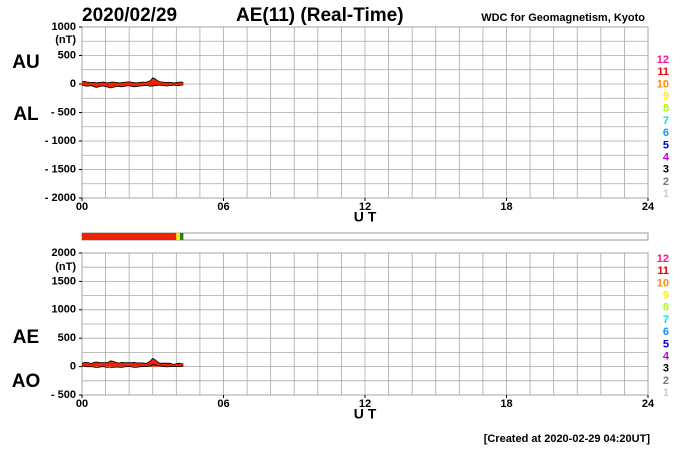 The width and height of the screenshot is (700, 450). I want to click on y-tick-label: - 1500, so click(60, 169).